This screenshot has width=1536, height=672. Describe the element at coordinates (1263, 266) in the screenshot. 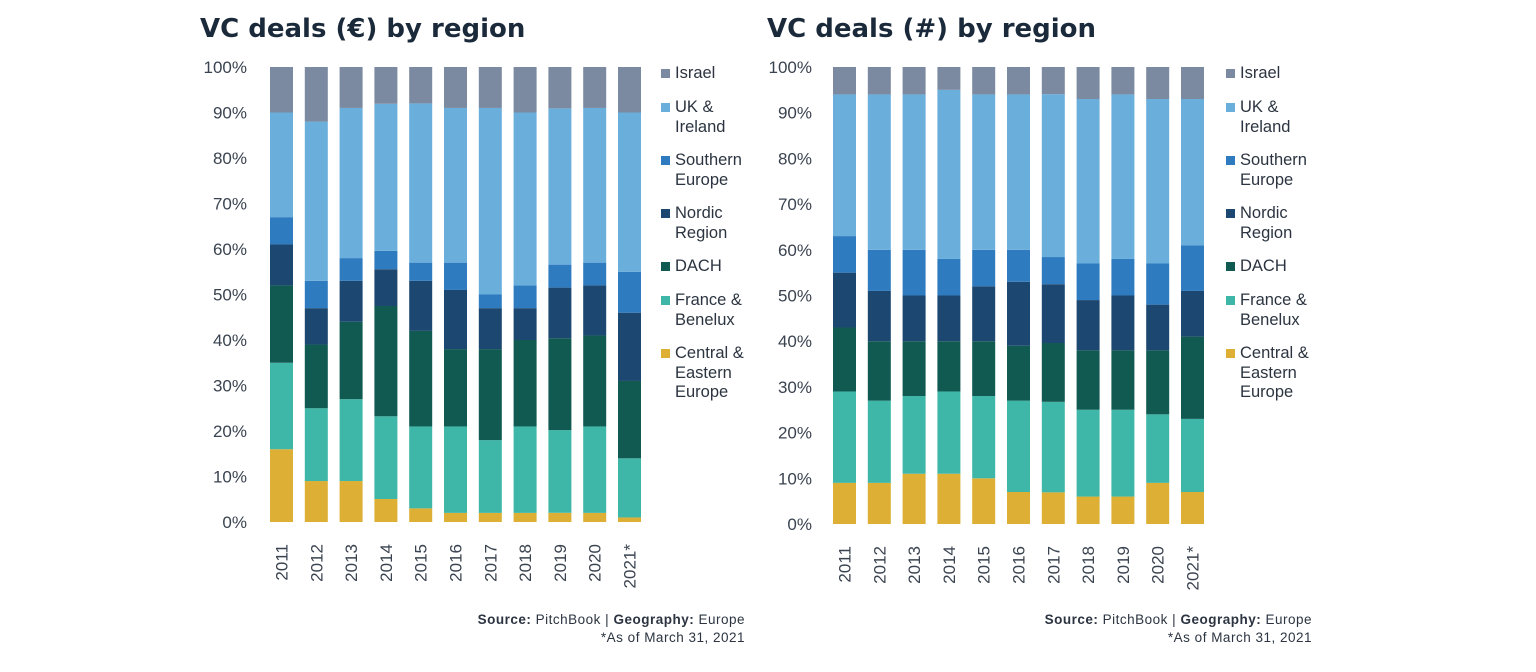

I see `legend-label-dach: DACH` at that location.